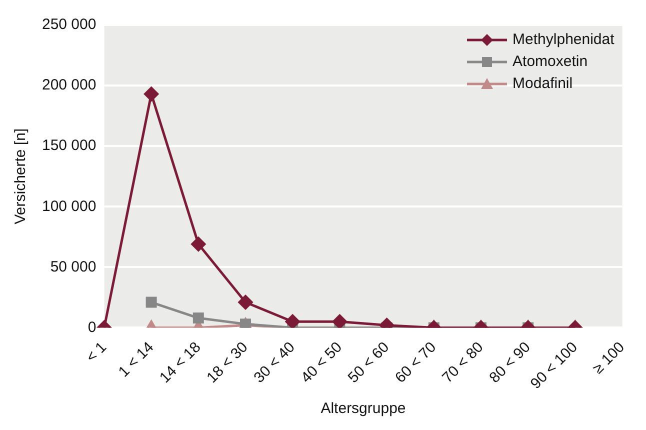 The width and height of the screenshot is (646, 430). What do you see at coordinates (73, 267) in the screenshot?
I see `y-tick-label: 50 000` at bounding box center [73, 267].